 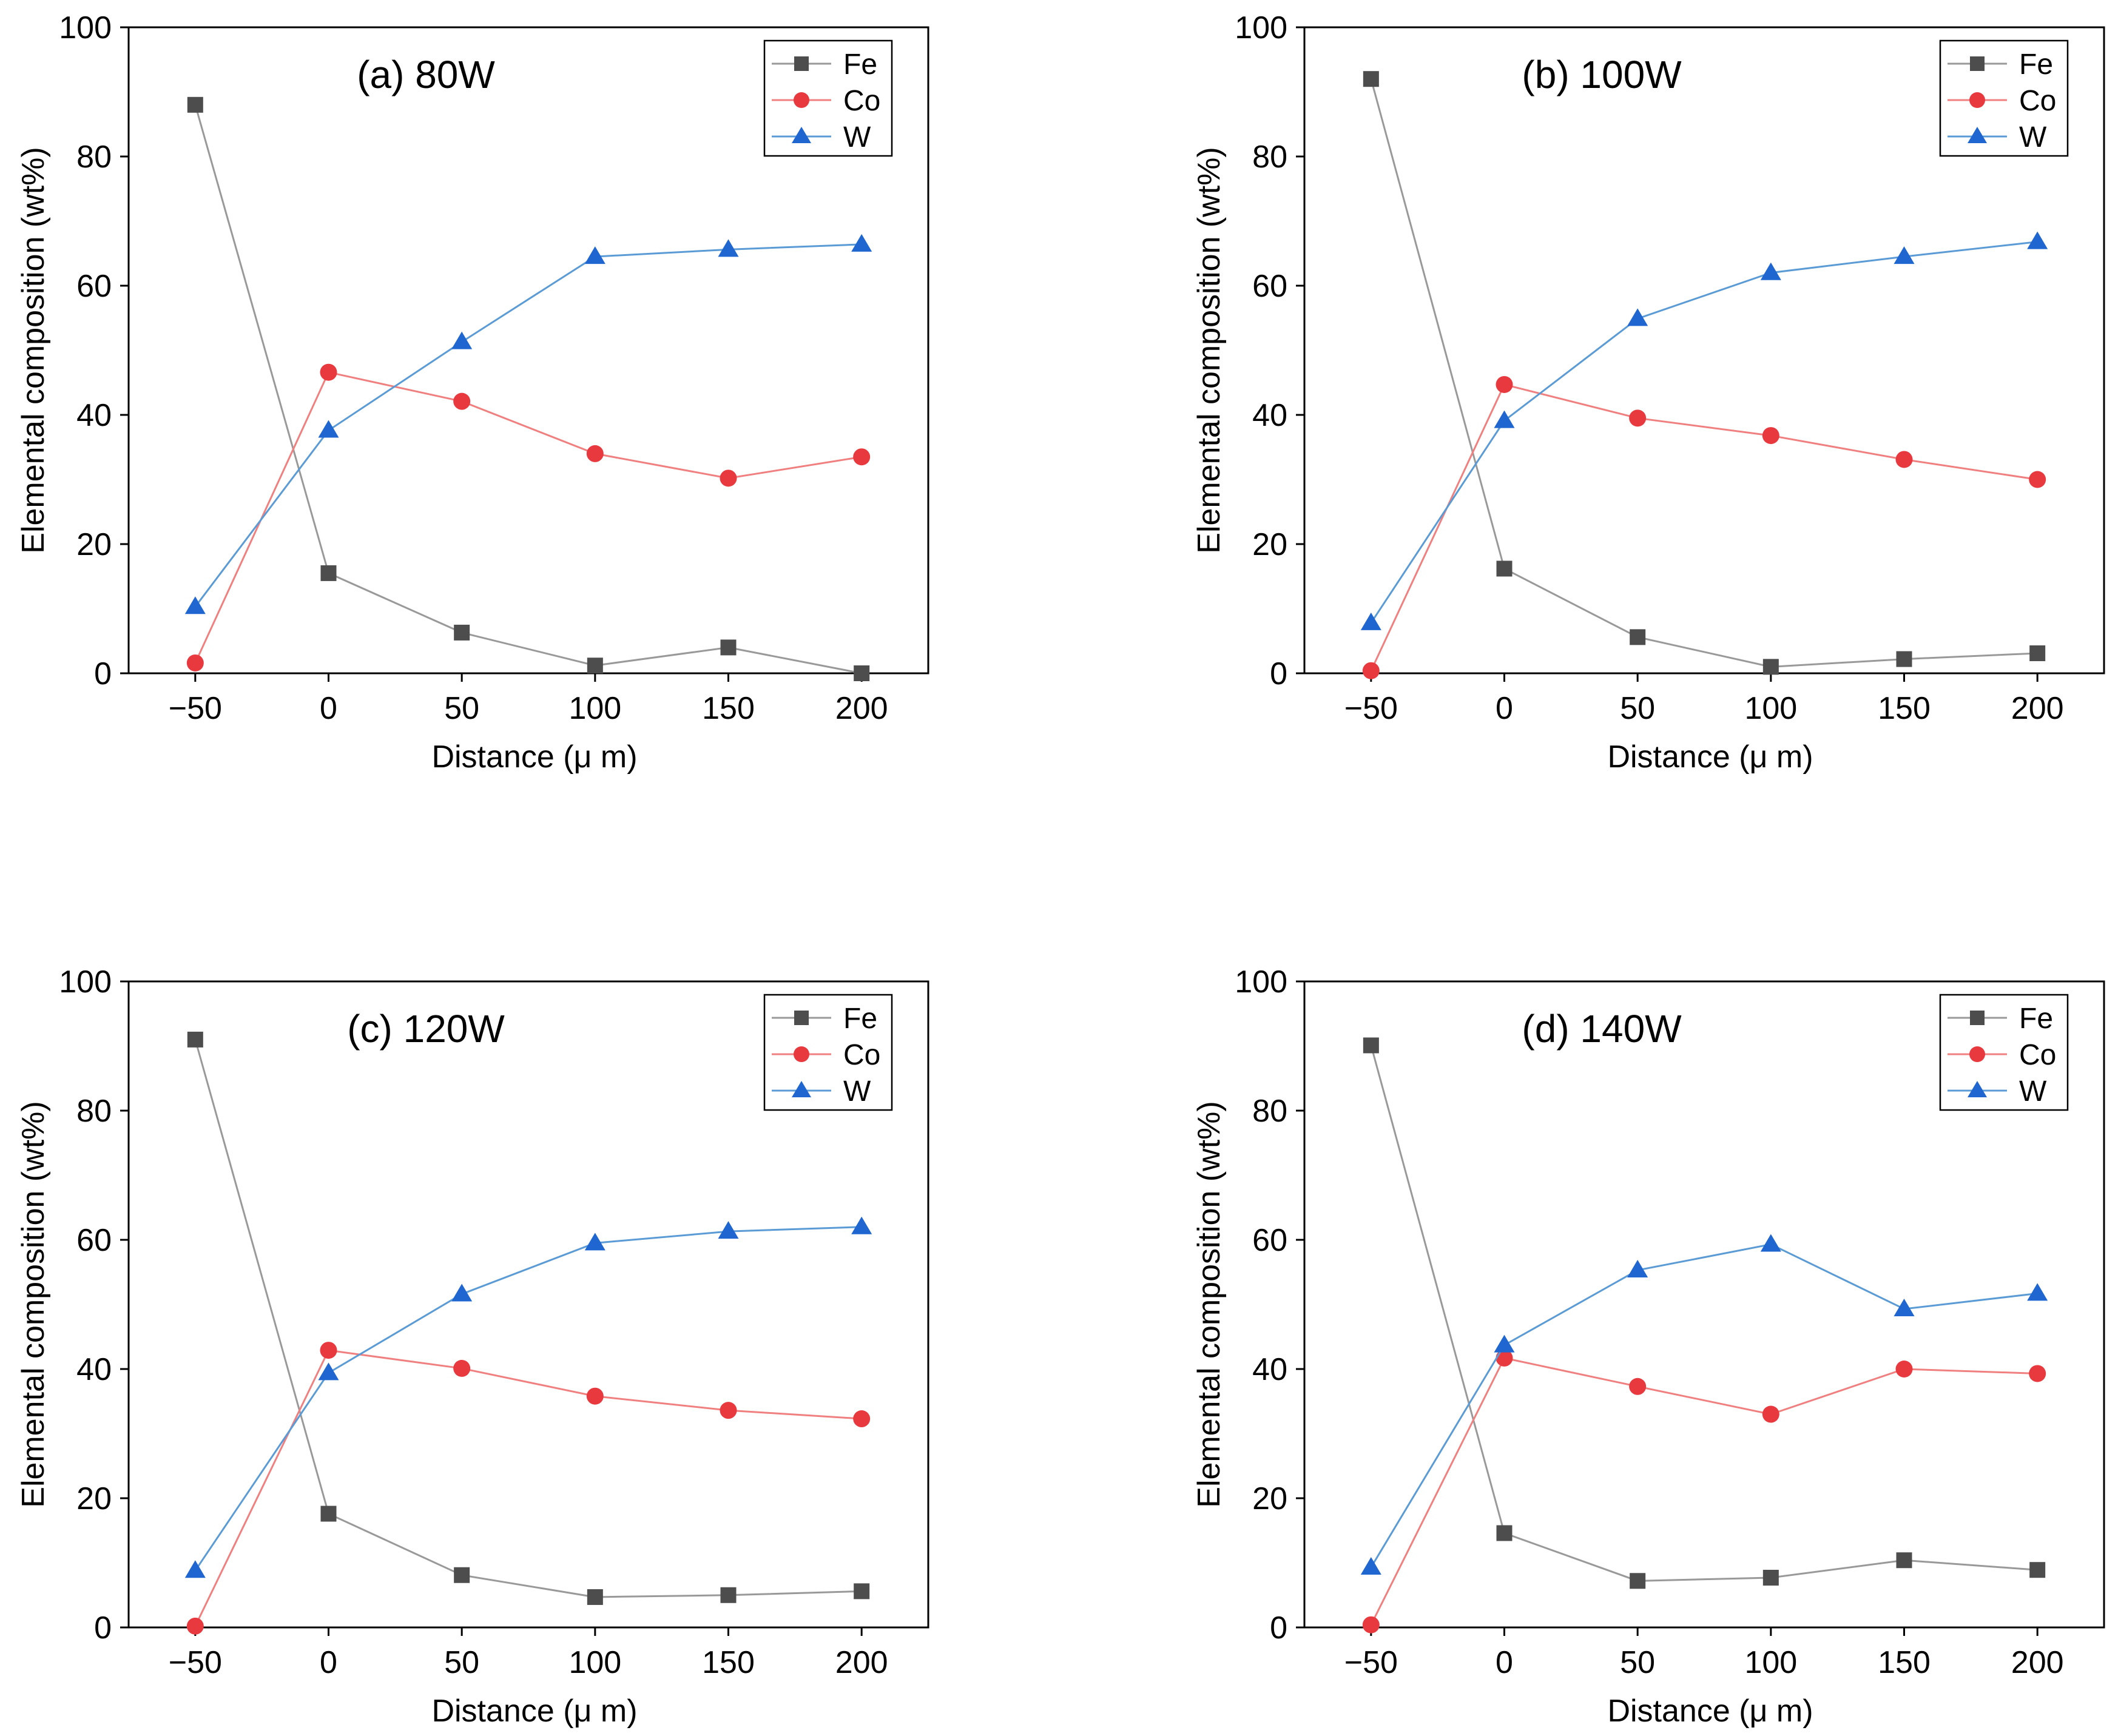 I want to click on series-line-w, so click(x=528, y=1399).